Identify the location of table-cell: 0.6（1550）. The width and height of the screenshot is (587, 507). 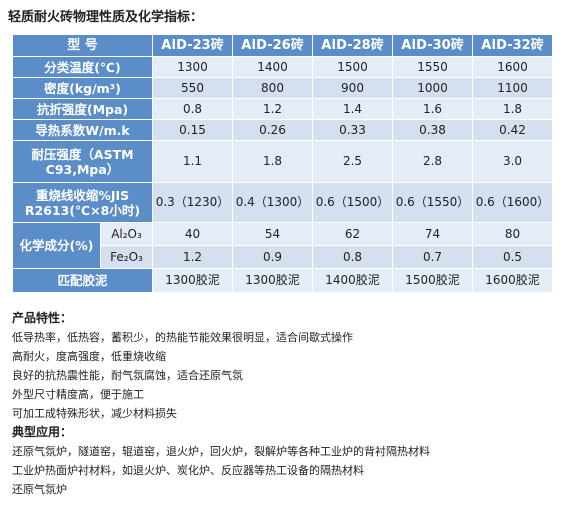
(432, 202).